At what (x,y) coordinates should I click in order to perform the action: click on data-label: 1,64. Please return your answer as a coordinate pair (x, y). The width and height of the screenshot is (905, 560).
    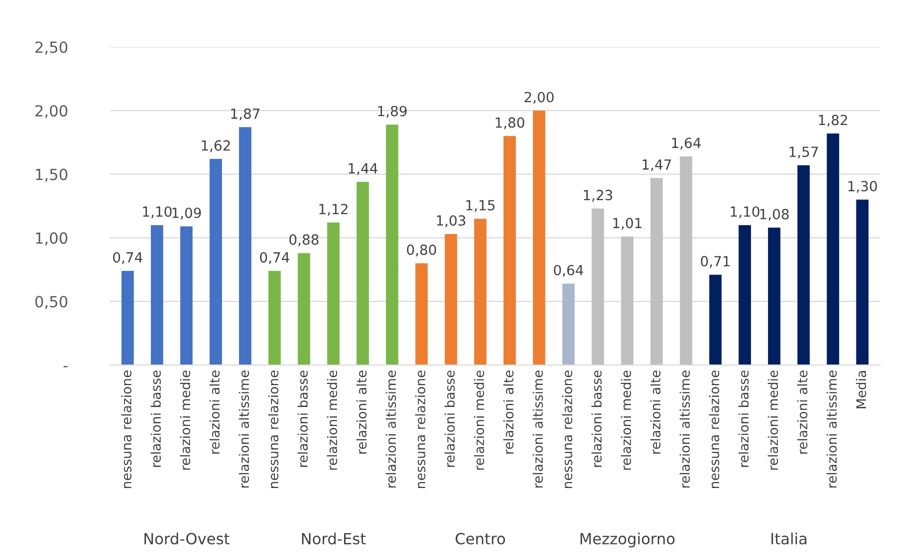
    Looking at the image, I should click on (686, 144).